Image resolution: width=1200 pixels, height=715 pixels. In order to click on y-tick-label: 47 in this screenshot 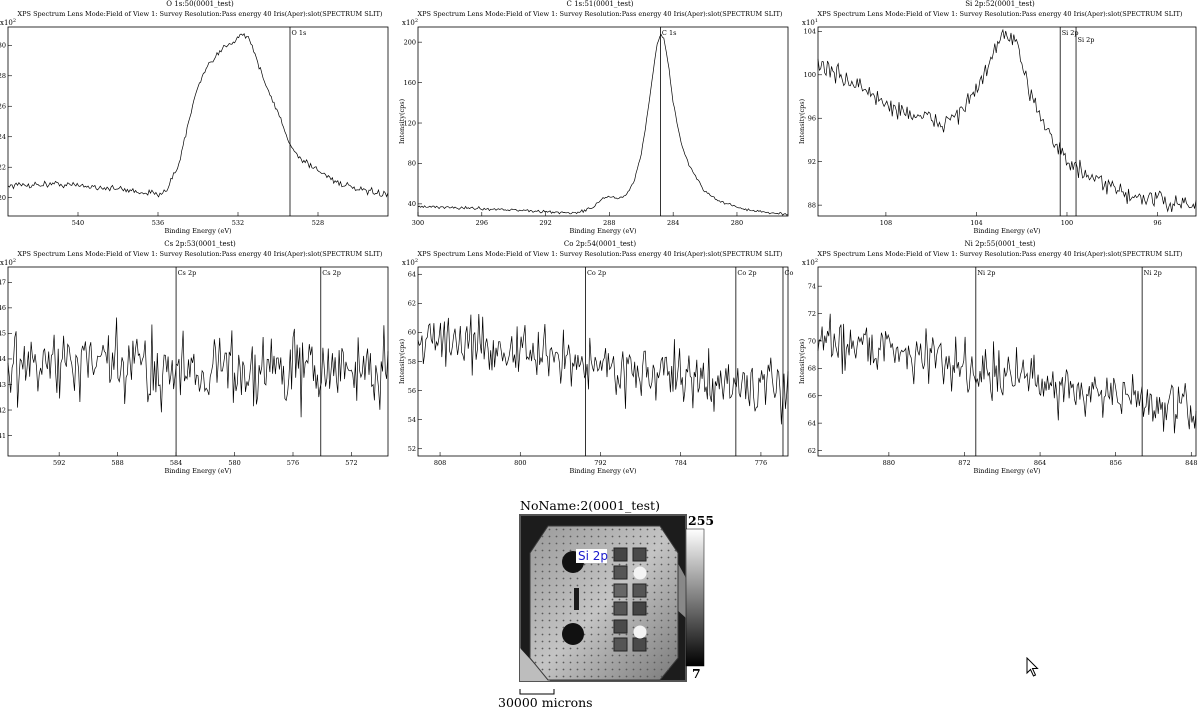, I will do `click(3, 283)`.